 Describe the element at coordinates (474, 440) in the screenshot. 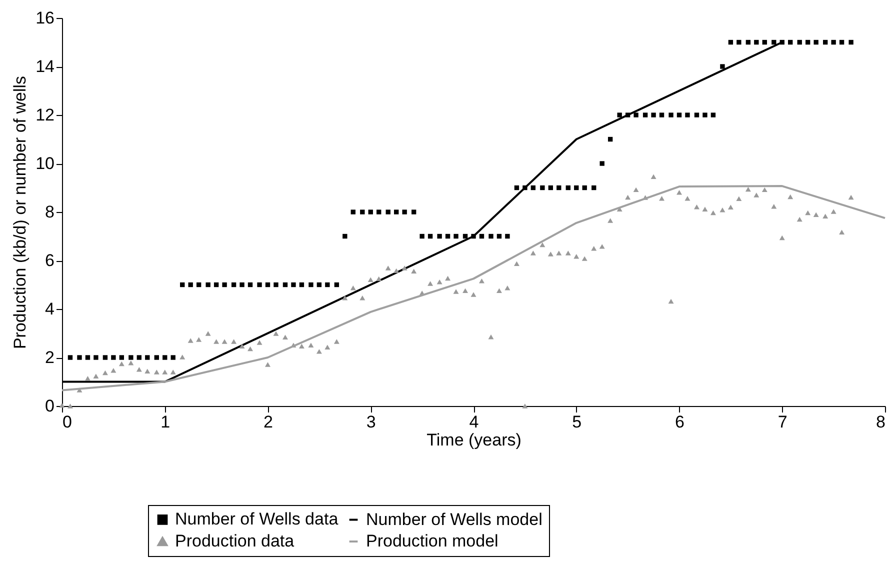

I see `x-axis-title: Time (years)` at that location.